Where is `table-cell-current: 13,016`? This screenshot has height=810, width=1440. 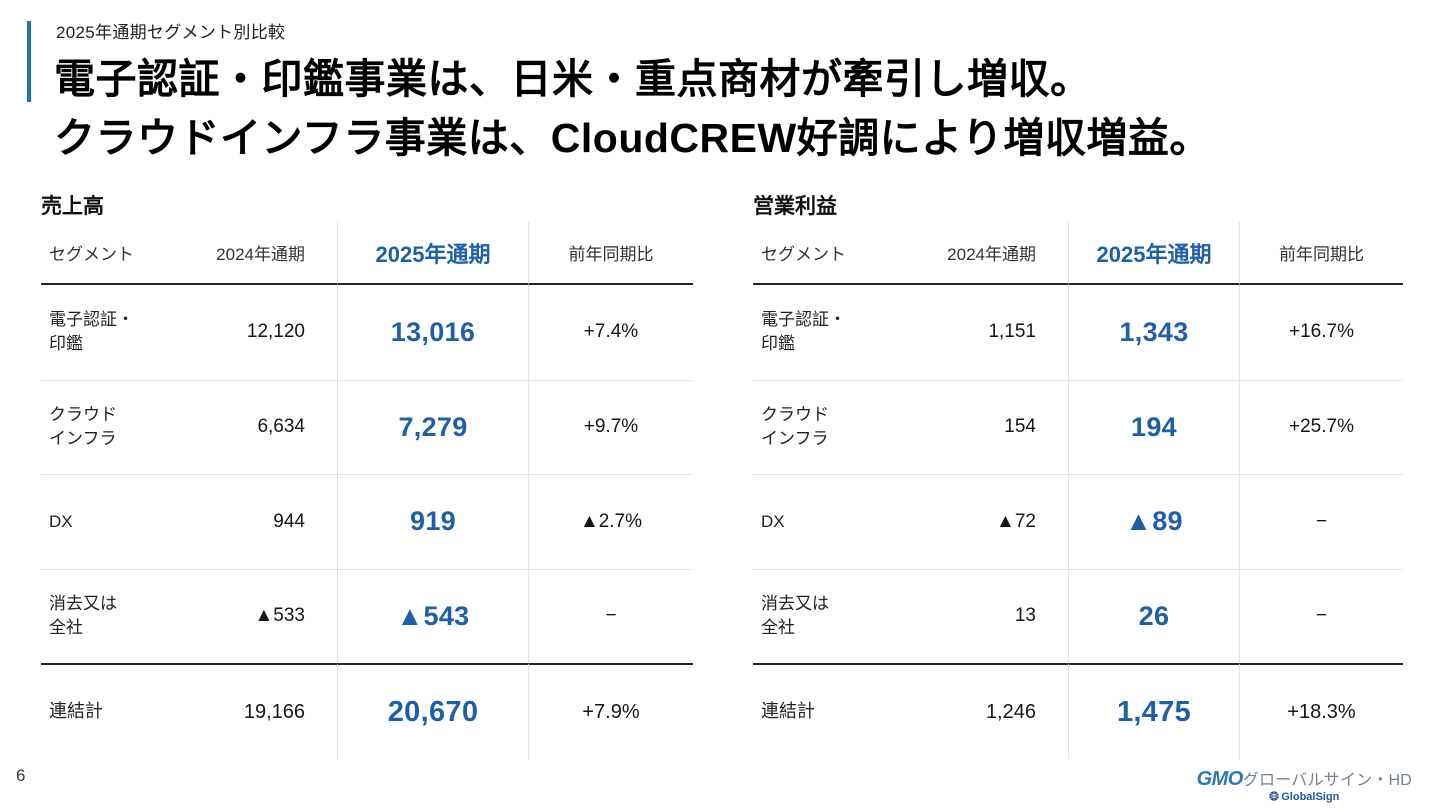 table-cell-current: 13,016 is located at coordinates (433, 332).